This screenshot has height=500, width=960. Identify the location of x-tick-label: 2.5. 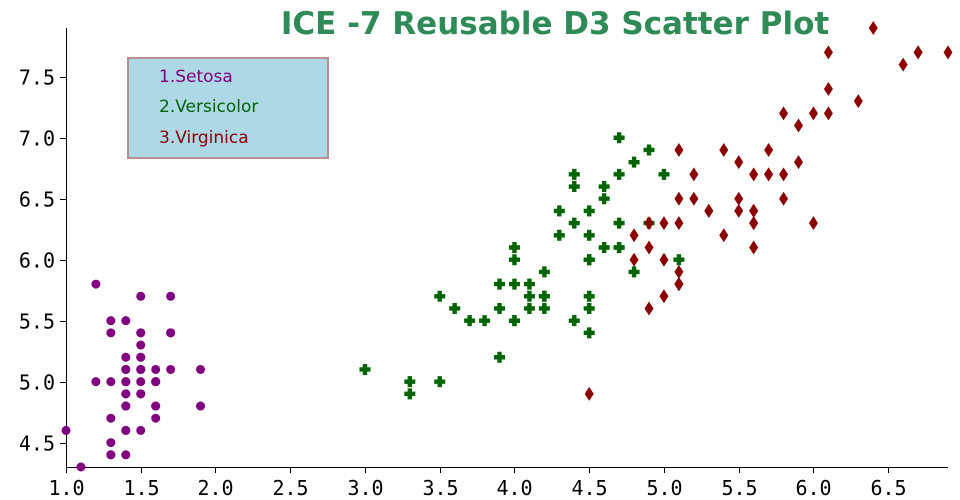
(290, 488).